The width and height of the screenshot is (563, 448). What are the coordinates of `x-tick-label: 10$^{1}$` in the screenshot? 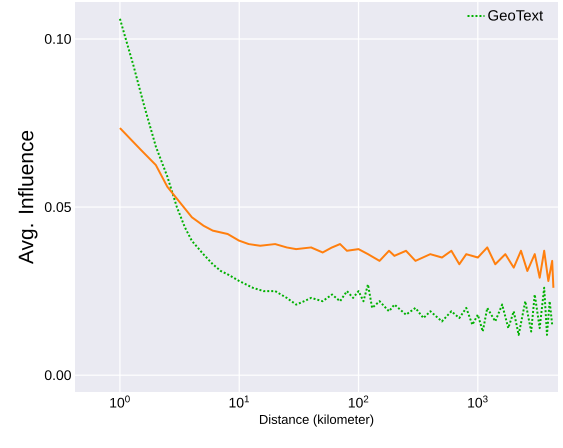 It's located at (239, 402).